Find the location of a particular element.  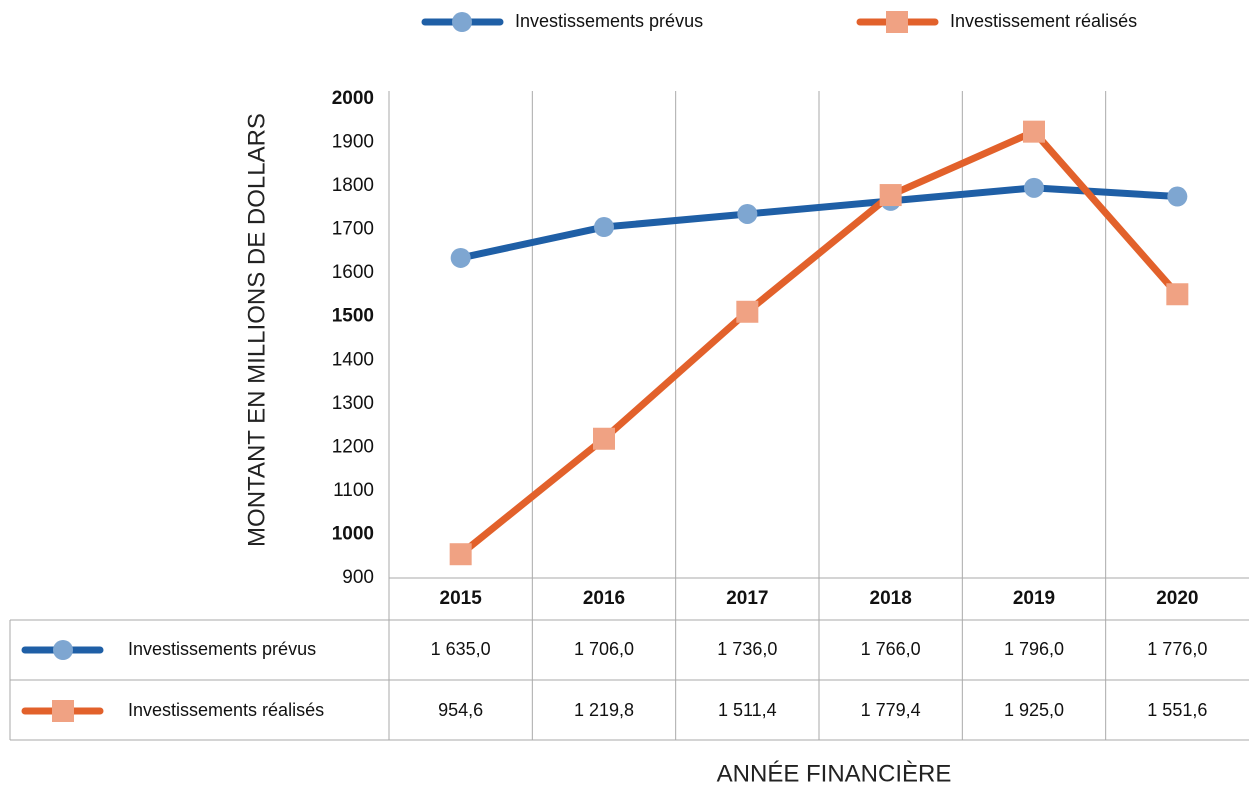

y-tick-label: 1300 is located at coordinates (353, 403).